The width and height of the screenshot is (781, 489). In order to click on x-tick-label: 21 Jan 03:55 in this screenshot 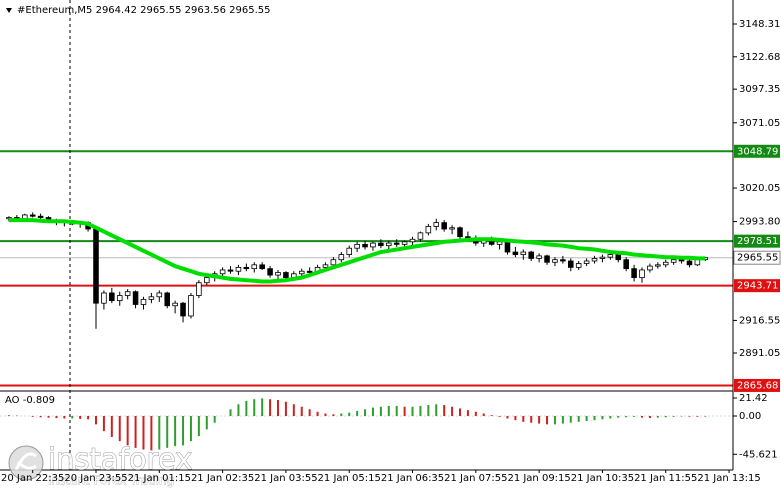, I will do `click(285, 478)`.